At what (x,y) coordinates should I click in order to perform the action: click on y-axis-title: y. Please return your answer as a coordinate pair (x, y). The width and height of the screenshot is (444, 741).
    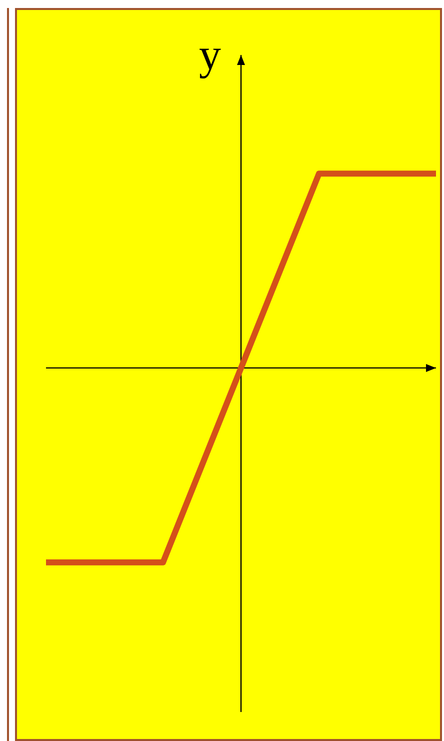
    Looking at the image, I should click on (210, 54).